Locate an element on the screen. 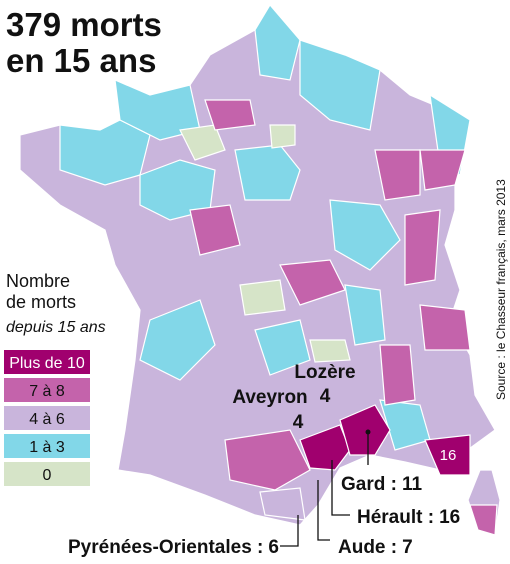 The height and width of the screenshot is (564, 510). legend-label: Plus de 10 is located at coordinates (47, 363).